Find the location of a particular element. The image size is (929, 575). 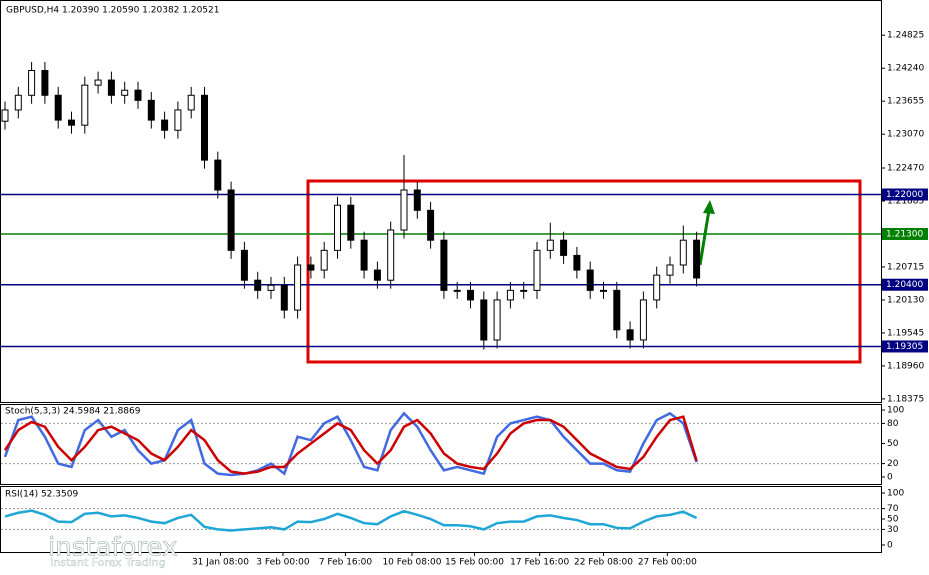

brand: instaforex is located at coordinates (112, 548).